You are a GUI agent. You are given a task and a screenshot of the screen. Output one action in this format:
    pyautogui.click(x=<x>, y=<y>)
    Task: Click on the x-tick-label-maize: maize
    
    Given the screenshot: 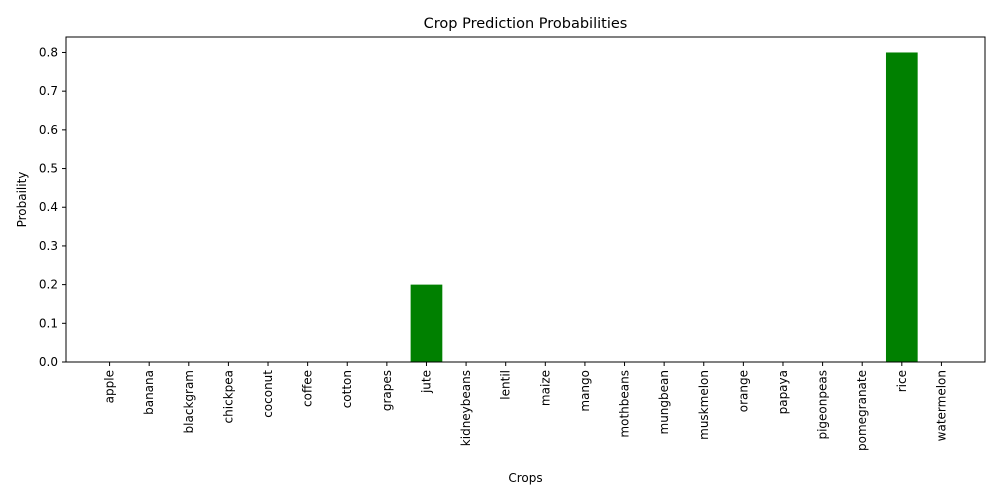 What is the action you would take?
    pyautogui.click(x=545, y=388)
    